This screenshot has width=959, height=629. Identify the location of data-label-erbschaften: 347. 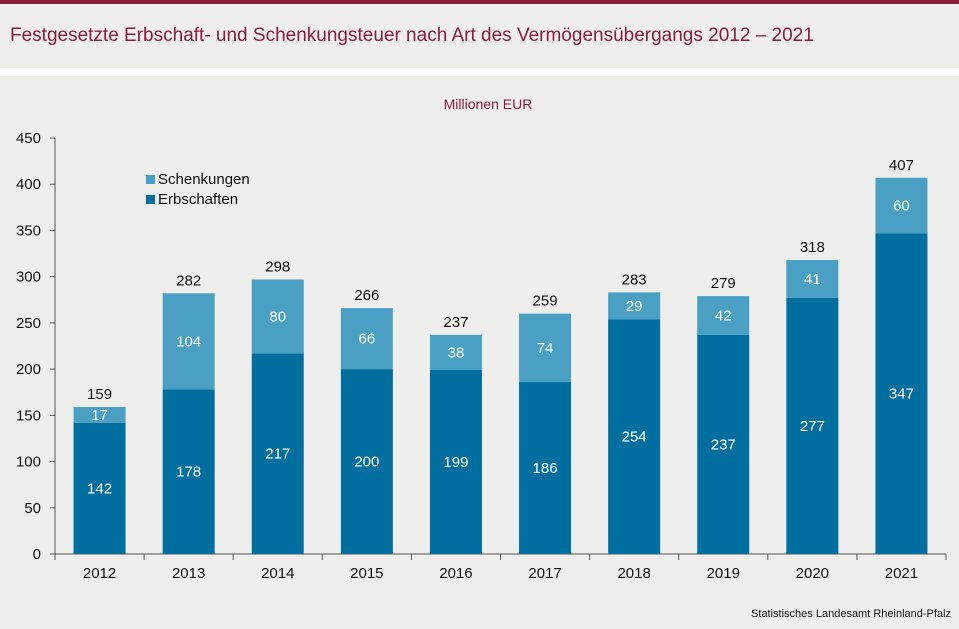
(901, 394).